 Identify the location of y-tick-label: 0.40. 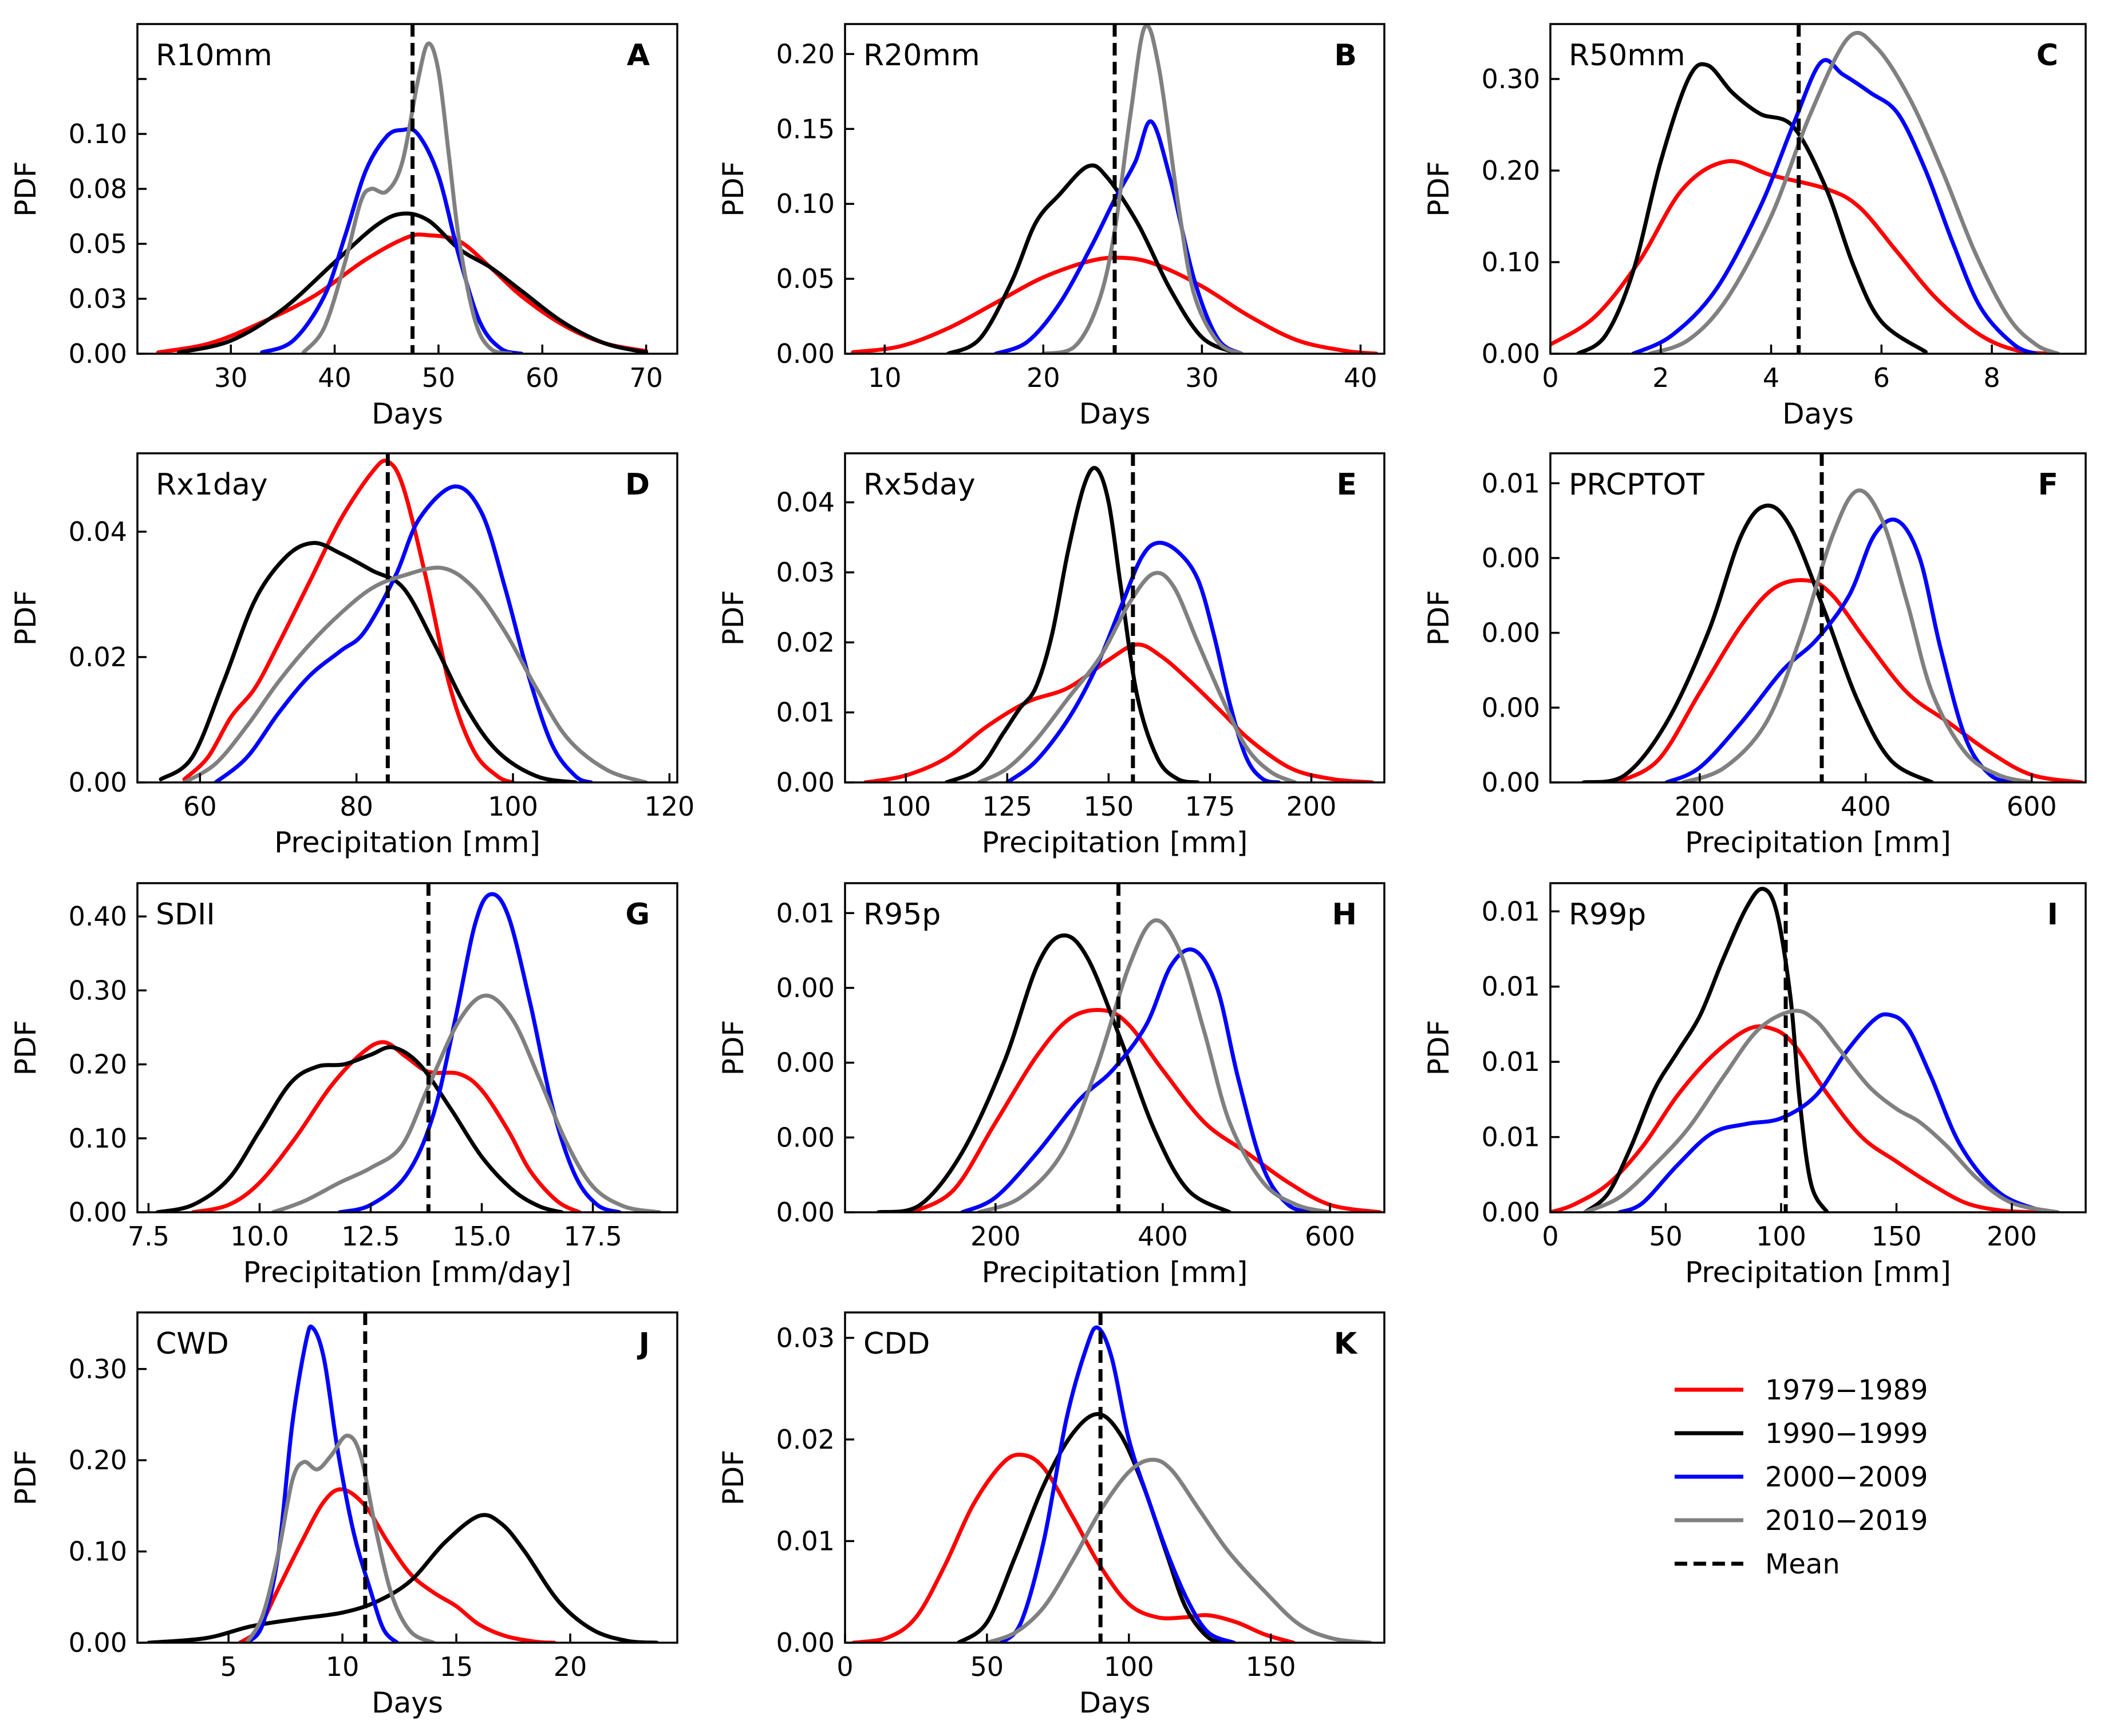
(98, 916).